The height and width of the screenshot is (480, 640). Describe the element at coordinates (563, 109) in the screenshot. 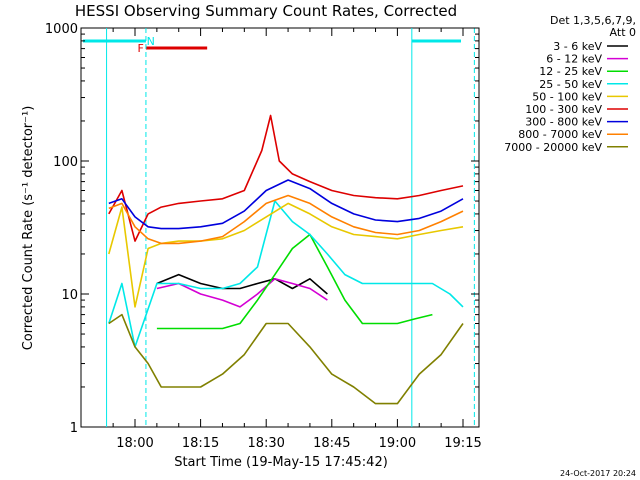

I see `legend-label: 100 - 300 keV` at that location.